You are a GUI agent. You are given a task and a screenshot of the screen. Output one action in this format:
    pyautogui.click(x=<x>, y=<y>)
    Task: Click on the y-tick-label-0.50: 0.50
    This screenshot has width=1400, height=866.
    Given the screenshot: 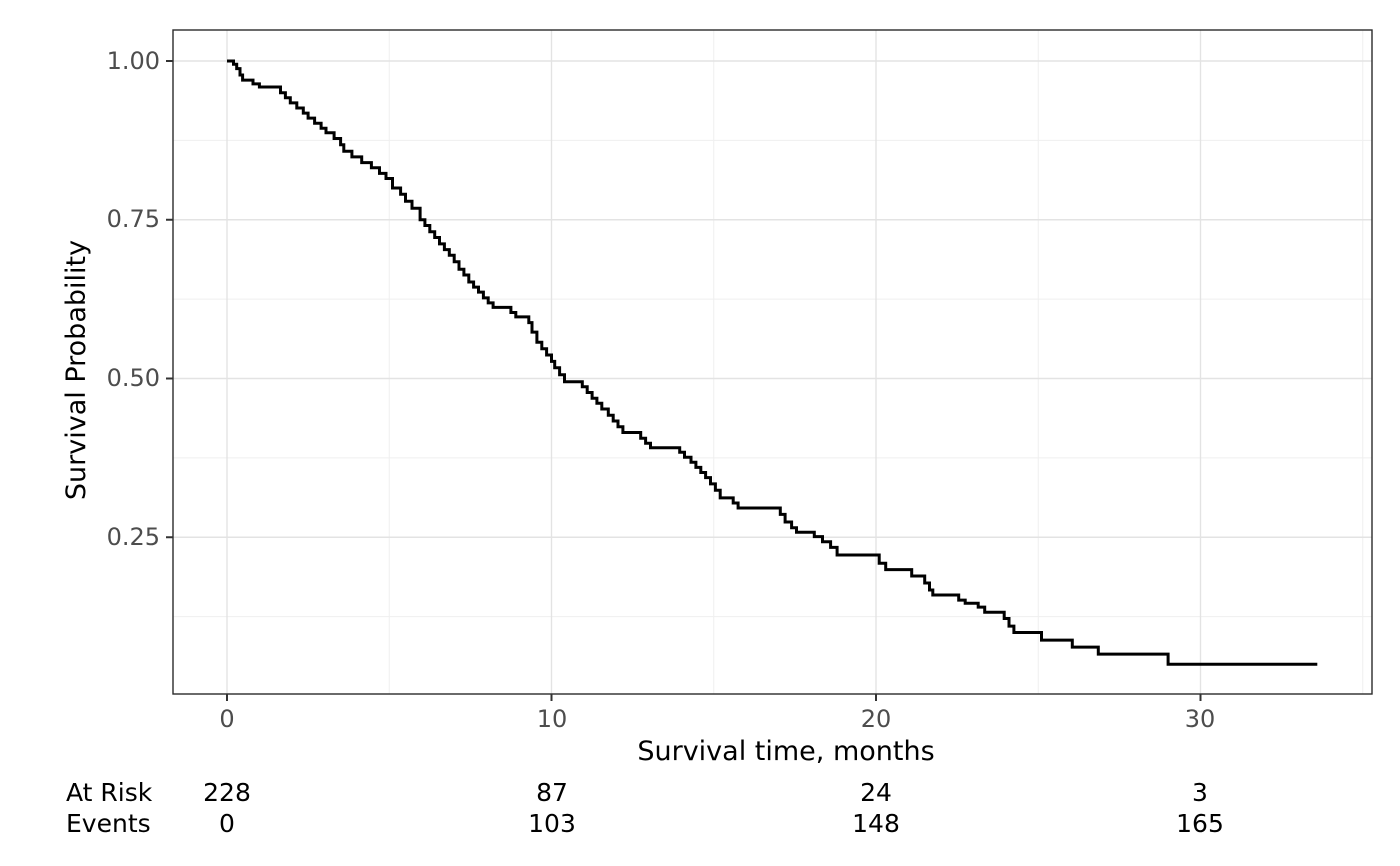 What is the action you would take?
    pyautogui.click(x=133, y=378)
    